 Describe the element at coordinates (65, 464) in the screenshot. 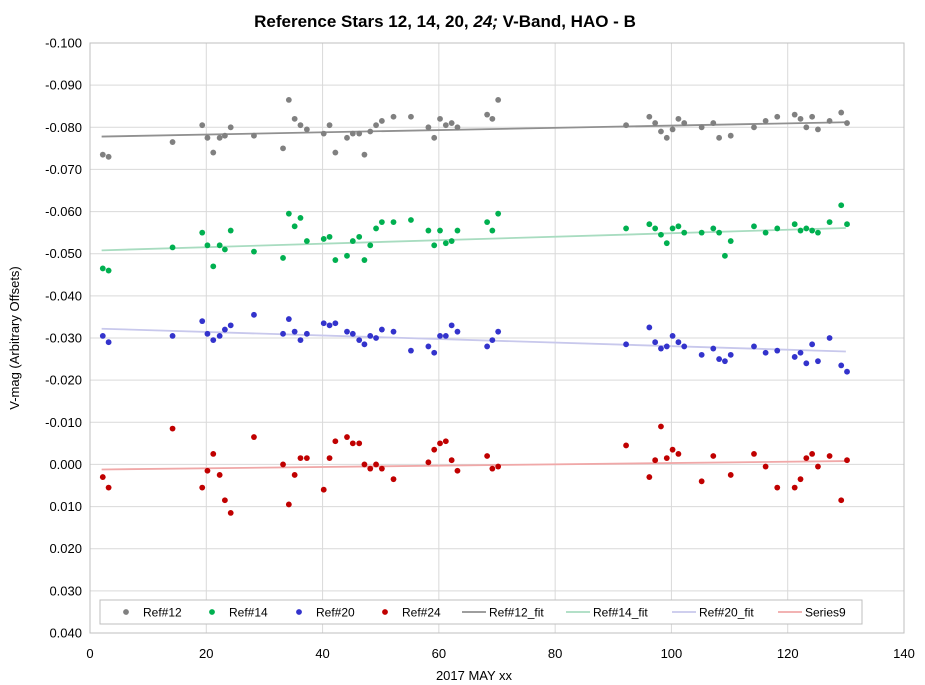

I see `y-tick-label: 0.000` at that location.